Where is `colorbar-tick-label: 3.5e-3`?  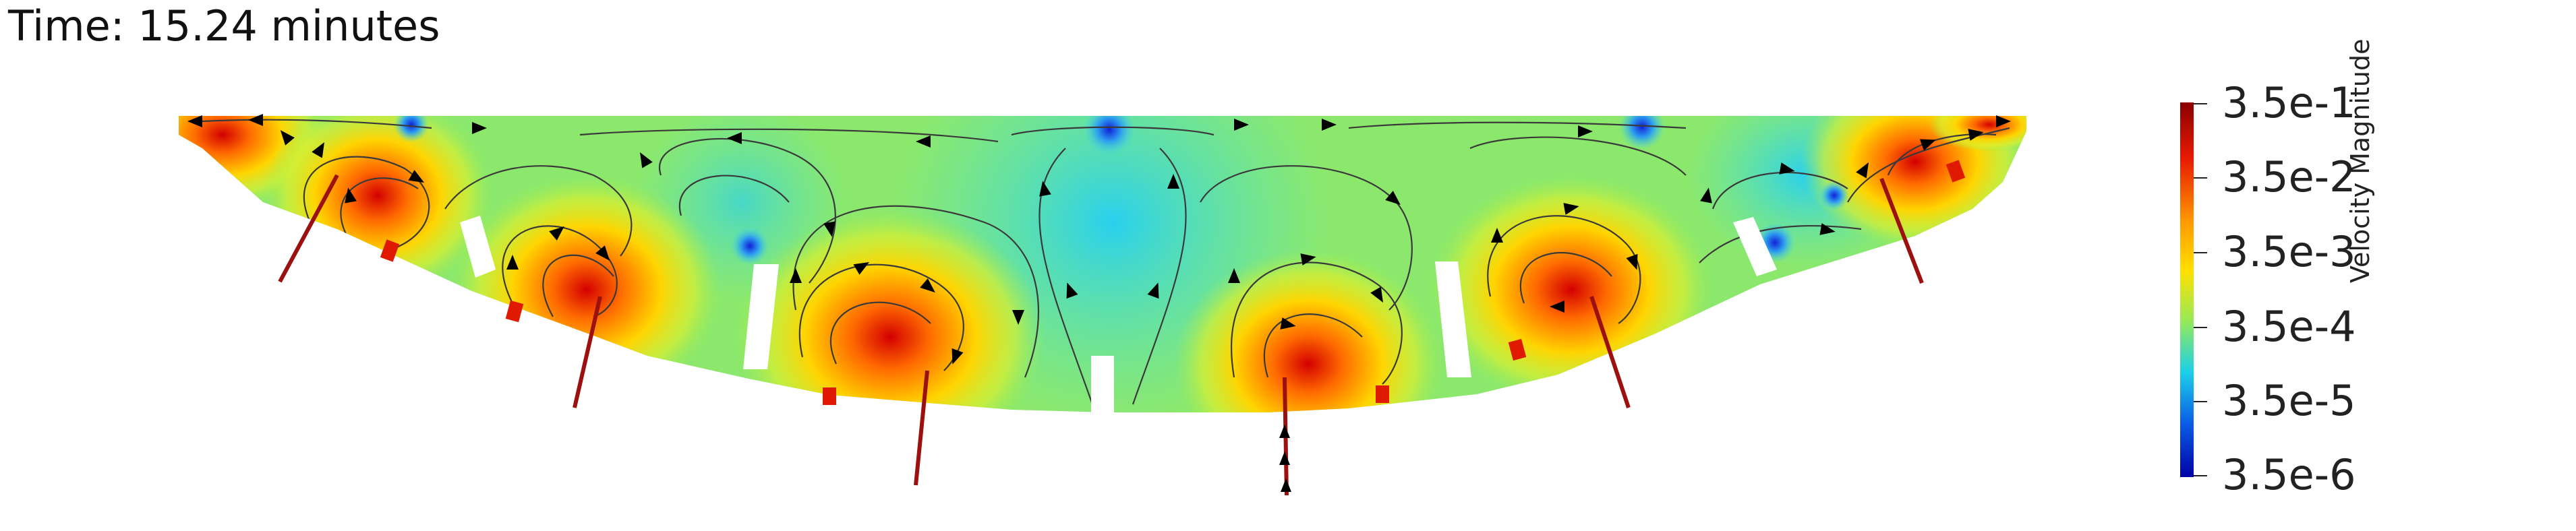 colorbar-tick-label: 3.5e-3 is located at coordinates (2289, 251).